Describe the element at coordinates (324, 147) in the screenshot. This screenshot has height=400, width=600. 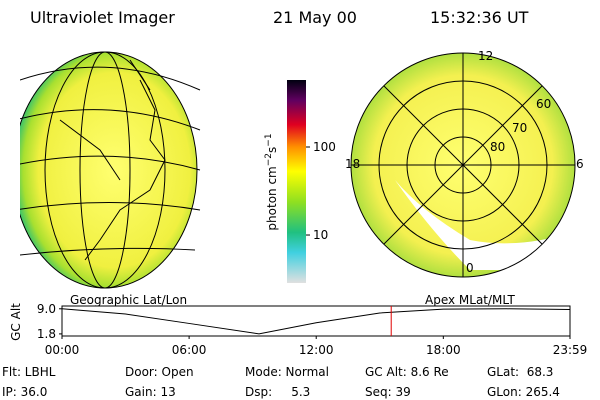
I see `colorbar-tick-label: 100` at that location.